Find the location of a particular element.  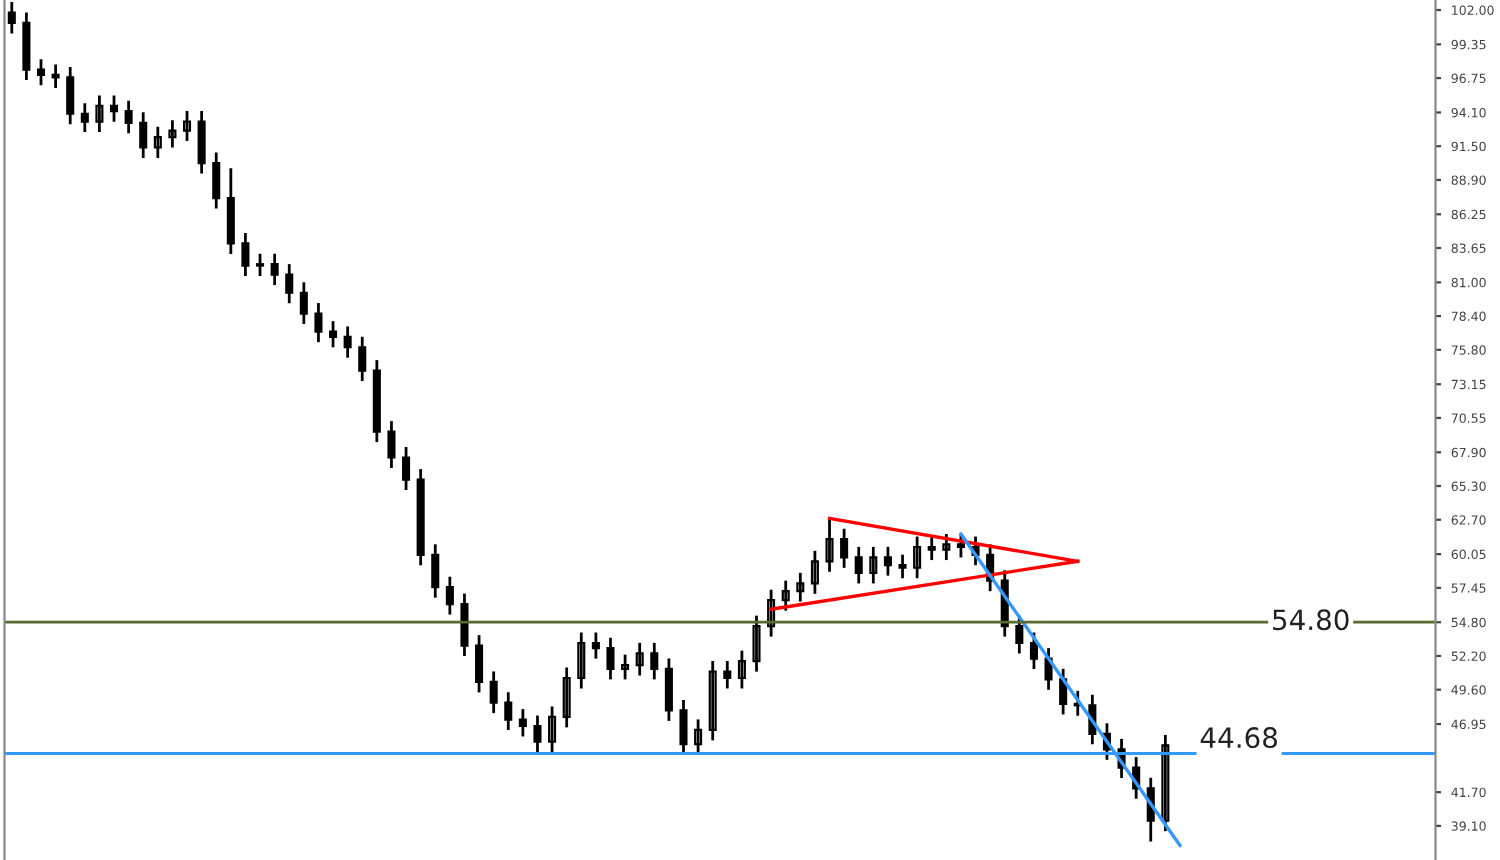

ref-line-label: 54.80 is located at coordinates (1311, 620).